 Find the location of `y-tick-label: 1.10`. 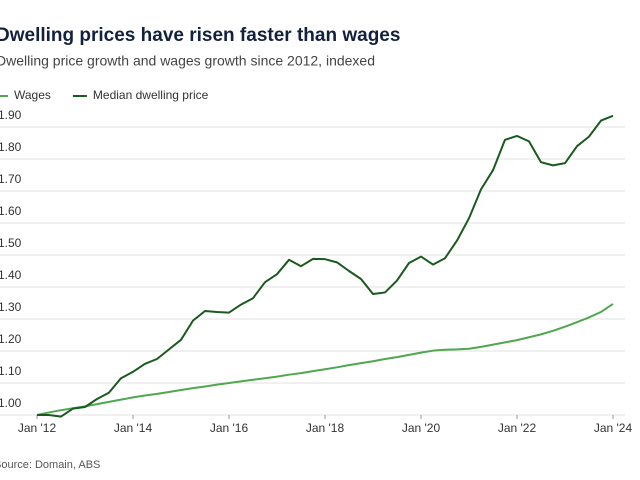

y-tick-label: 1.10 is located at coordinates (11, 371).